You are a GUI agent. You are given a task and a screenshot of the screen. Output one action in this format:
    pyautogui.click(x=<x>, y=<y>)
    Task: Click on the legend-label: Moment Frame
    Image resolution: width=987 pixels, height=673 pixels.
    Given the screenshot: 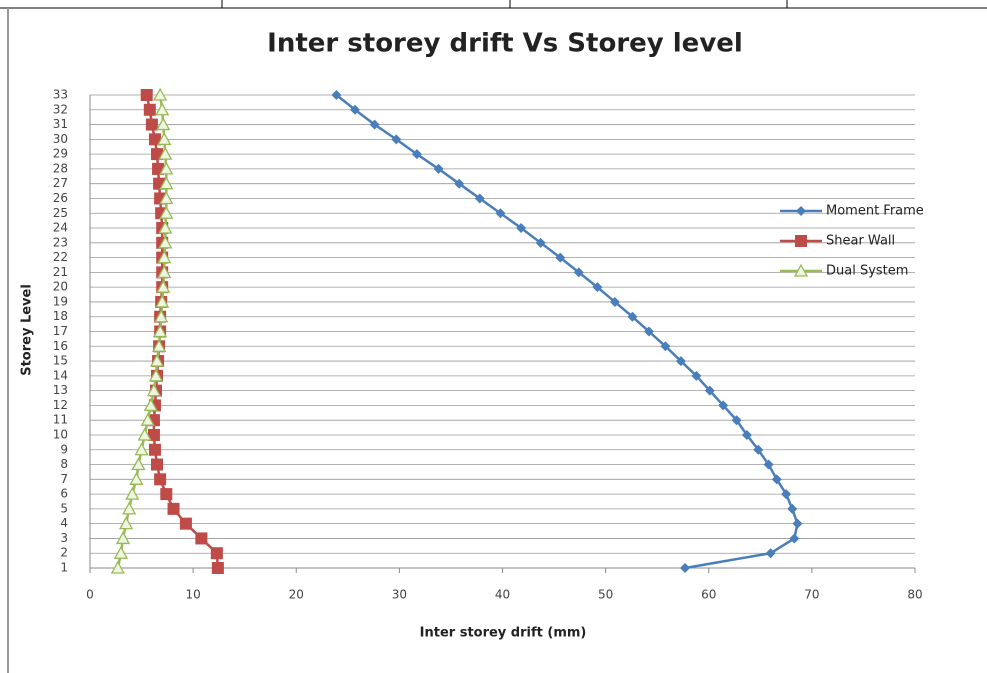 What is the action you would take?
    pyautogui.click(x=875, y=211)
    